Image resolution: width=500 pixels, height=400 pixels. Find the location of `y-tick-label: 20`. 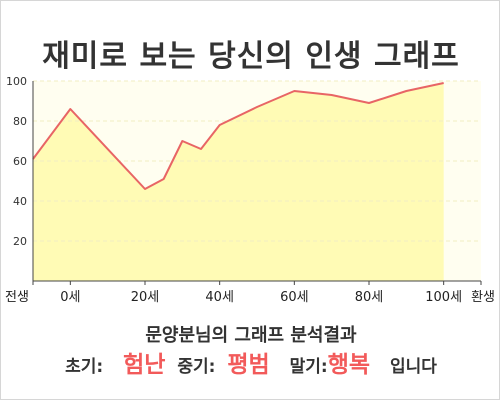

y-tick-label: 20 is located at coordinates (20, 241).